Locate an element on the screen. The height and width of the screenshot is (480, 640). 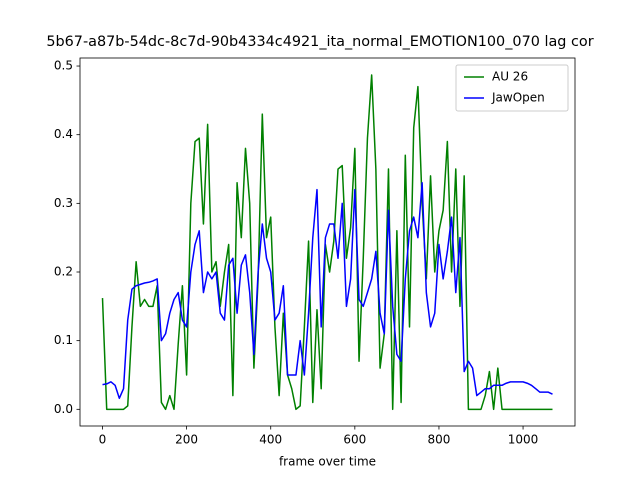
x-axis-label: frame over time is located at coordinates (327, 462).